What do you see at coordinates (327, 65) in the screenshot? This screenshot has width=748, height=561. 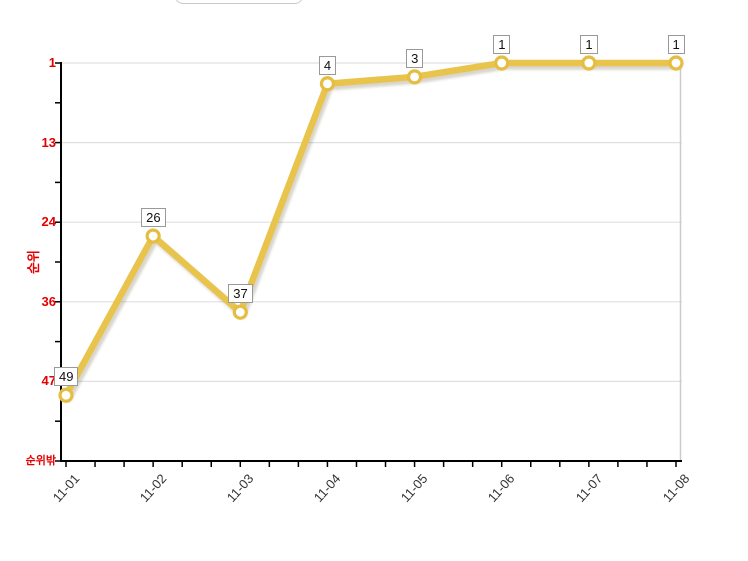 I see `point-value-label: 4` at bounding box center [327, 65].